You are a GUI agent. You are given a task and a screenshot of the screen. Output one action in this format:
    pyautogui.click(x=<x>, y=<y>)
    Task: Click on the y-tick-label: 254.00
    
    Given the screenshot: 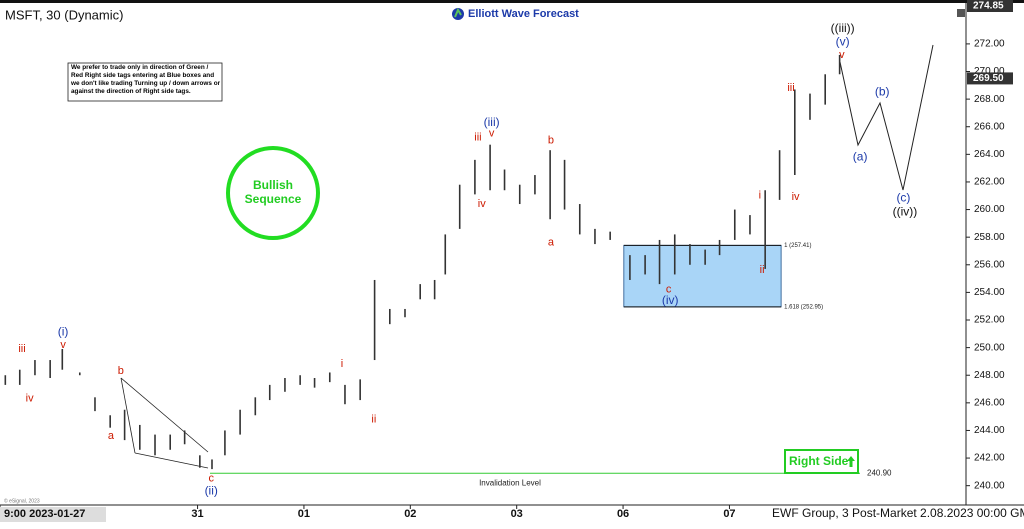 What is the action you would take?
    pyautogui.click(x=989, y=292)
    